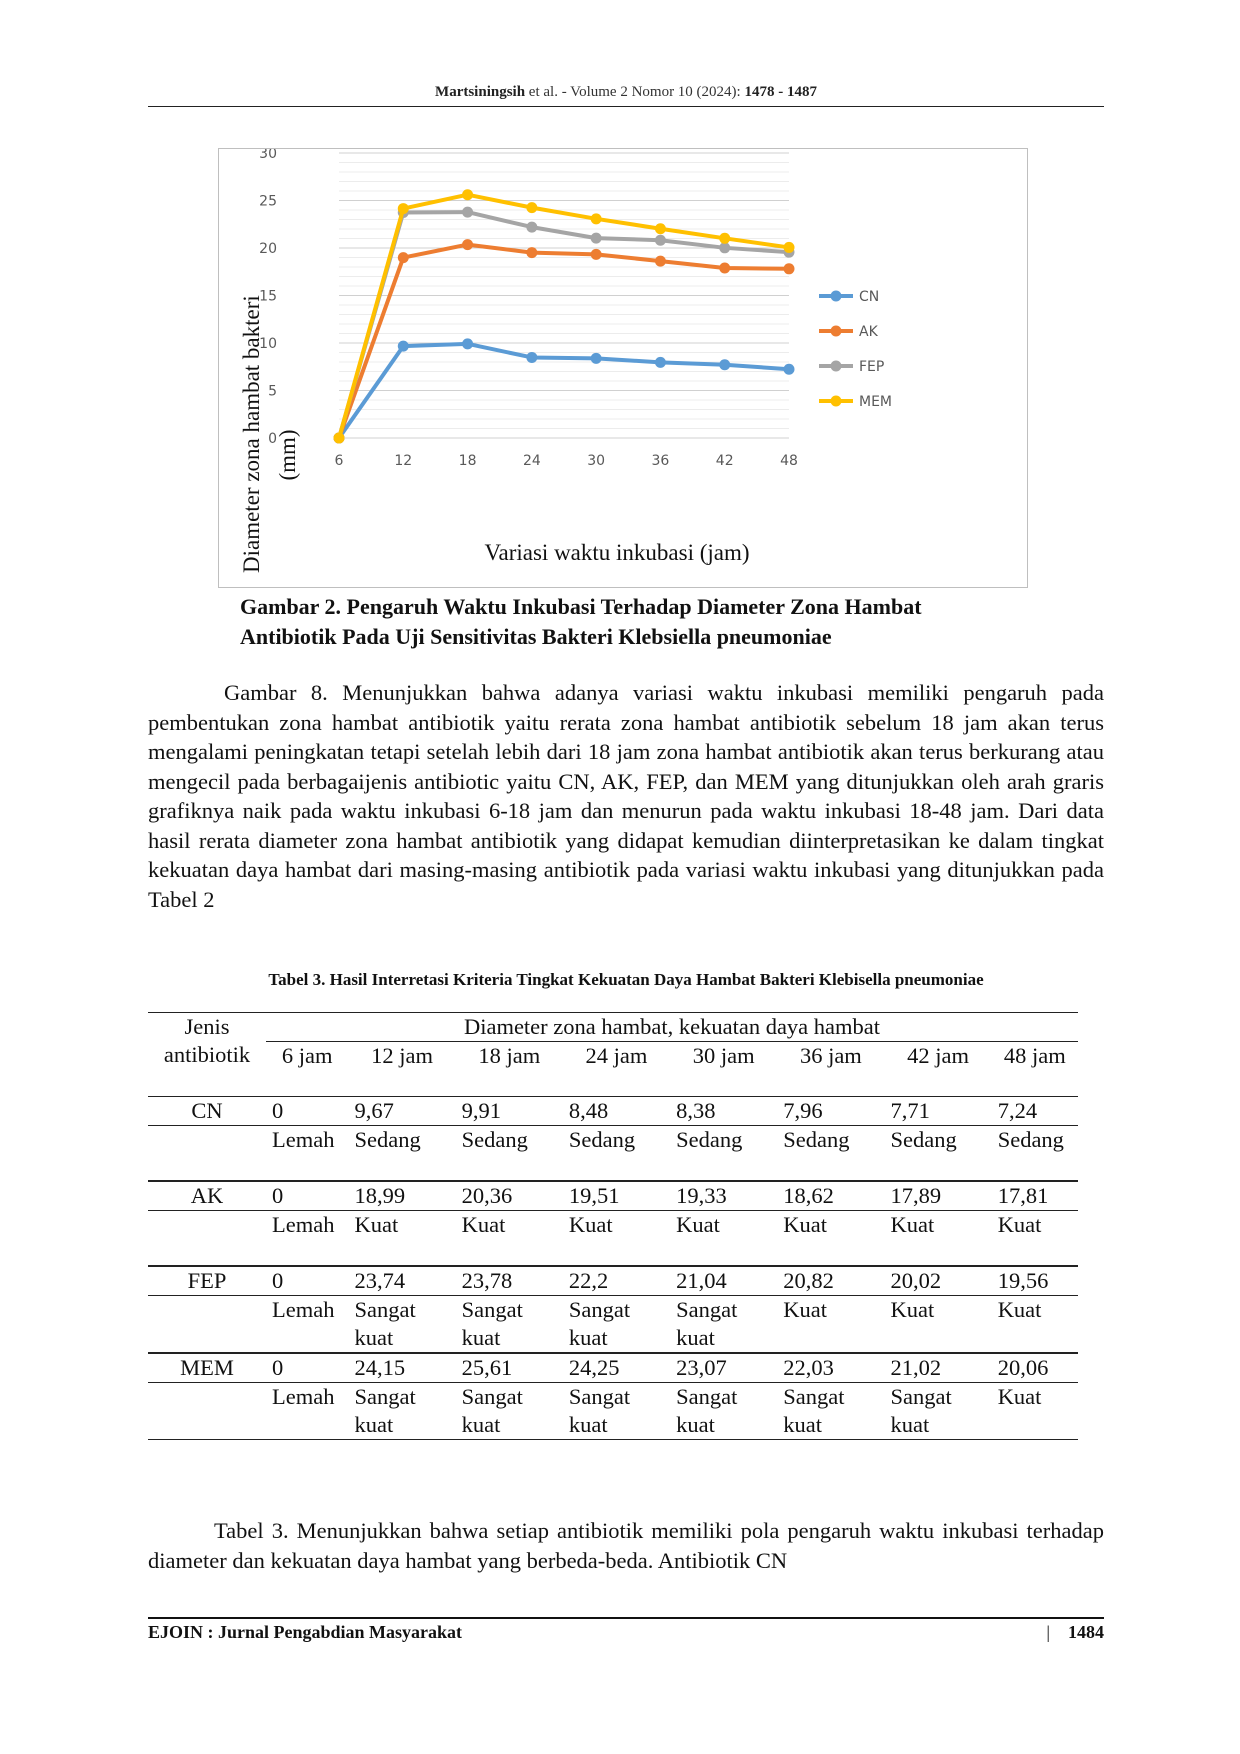 This screenshot has width=1240, height=1754. What do you see at coordinates (626, 1618) in the screenshot?
I see `footer-rule` at bounding box center [626, 1618].